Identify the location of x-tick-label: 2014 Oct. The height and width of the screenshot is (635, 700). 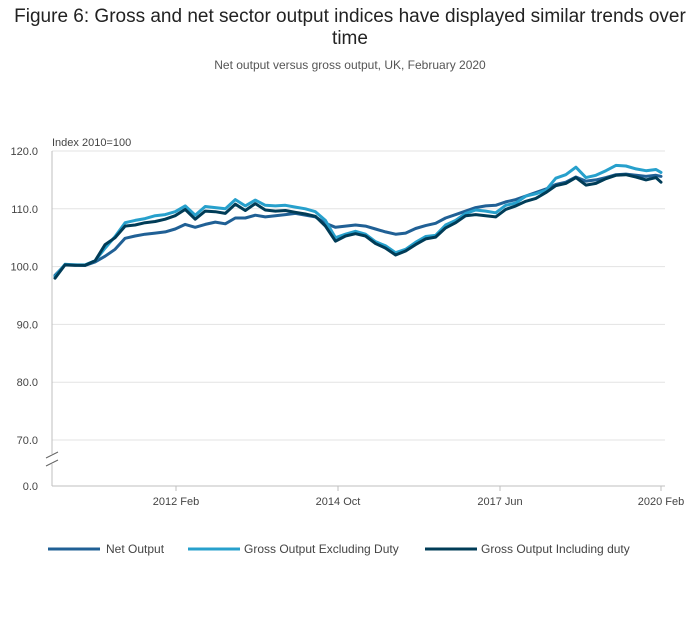
(338, 502).